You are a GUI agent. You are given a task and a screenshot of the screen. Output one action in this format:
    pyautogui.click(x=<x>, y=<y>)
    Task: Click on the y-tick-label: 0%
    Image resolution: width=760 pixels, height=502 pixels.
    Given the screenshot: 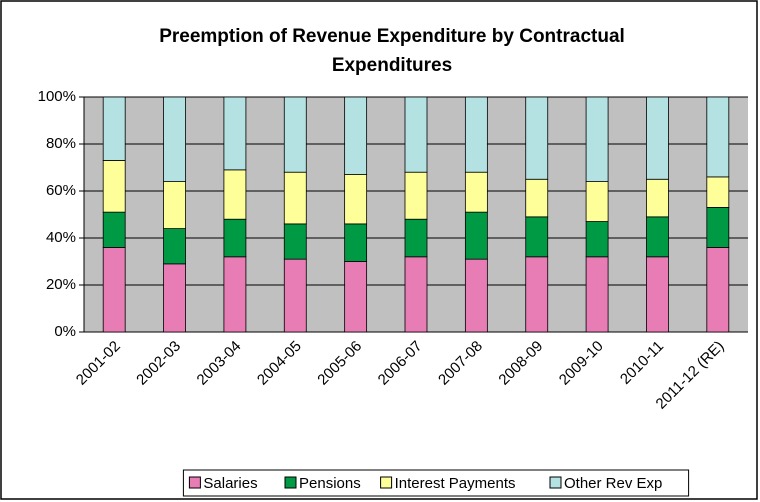 What is the action you would take?
    pyautogui.click(x=65, y=331)
    